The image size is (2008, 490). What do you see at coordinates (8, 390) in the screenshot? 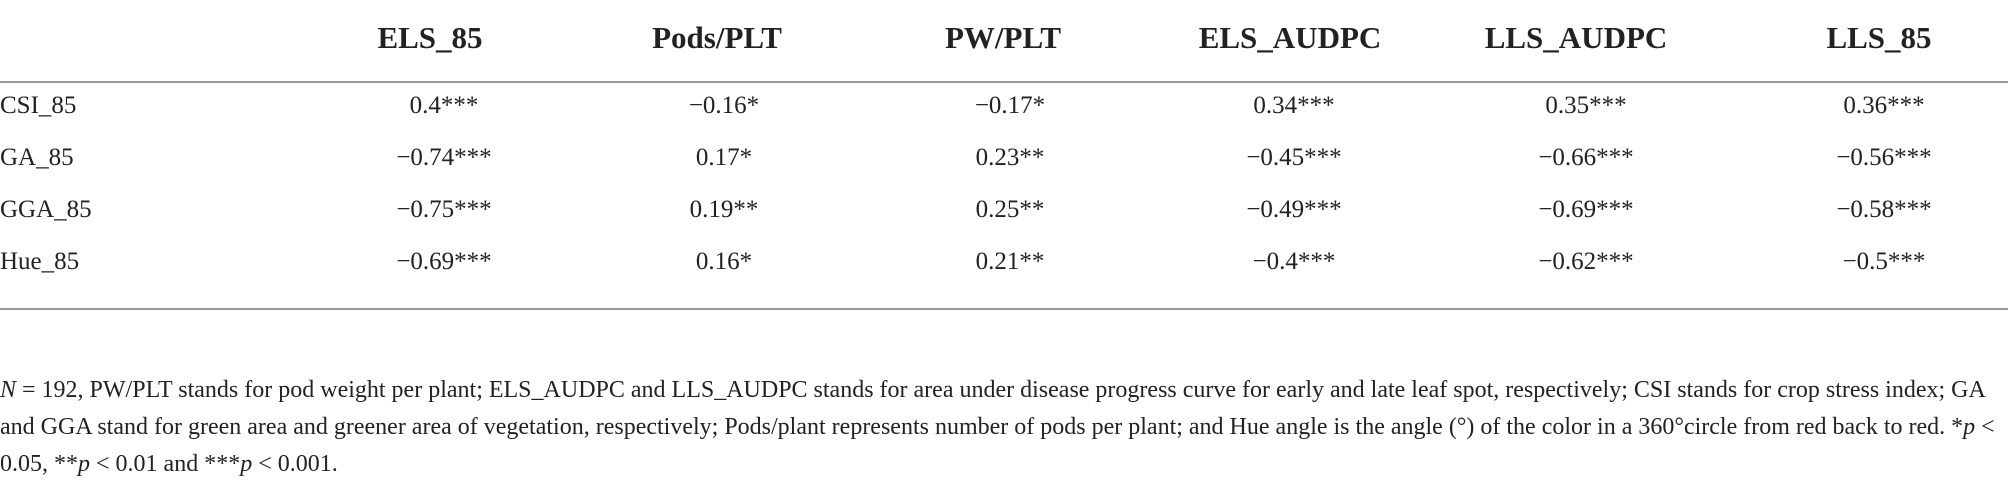
I see `footnote-part: N` at bounding box center [8, 390].